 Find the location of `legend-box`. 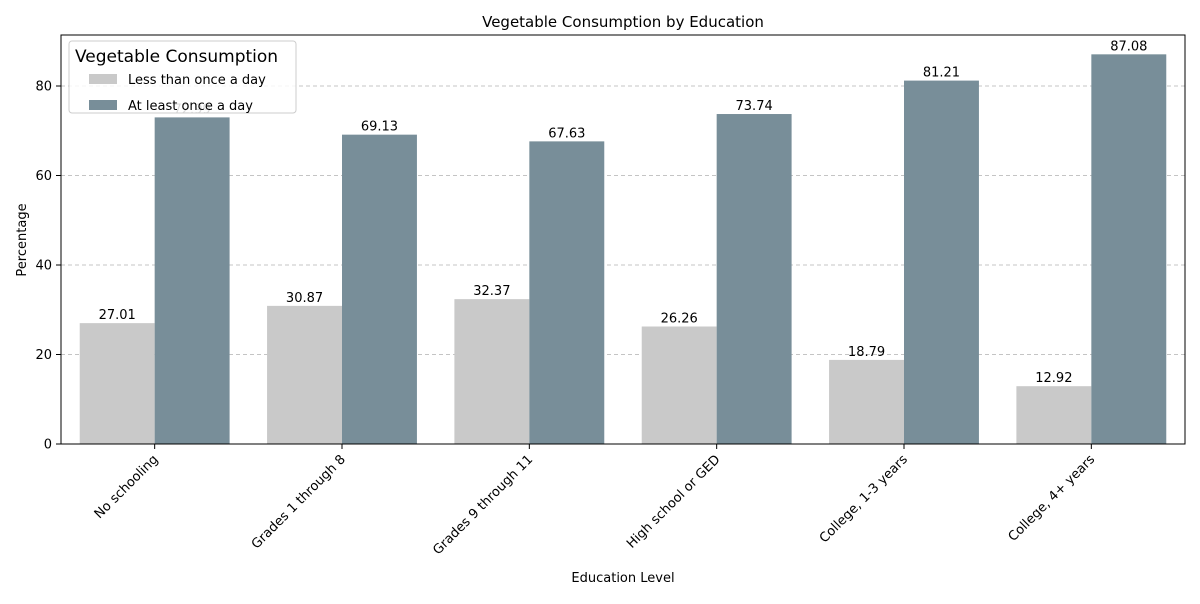

legend-box is located at coordinates (182, 77).